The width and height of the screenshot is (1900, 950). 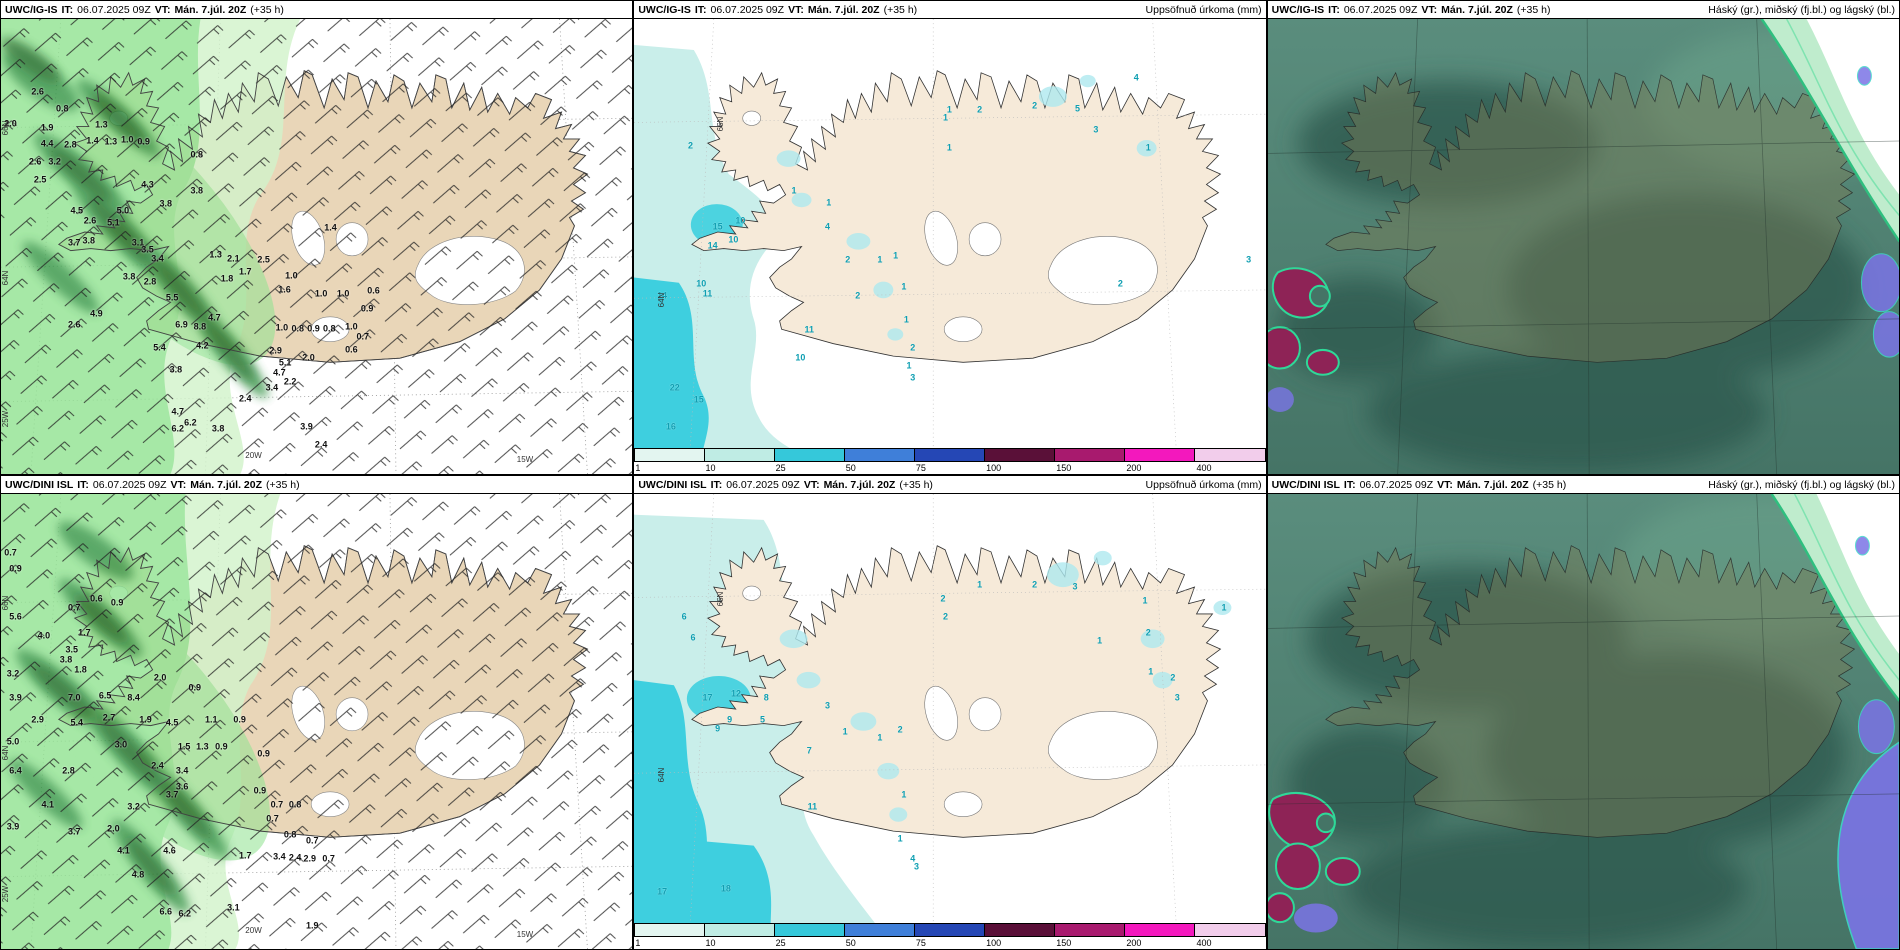 What do you see at coordinates (1314, 857) in the screenshot?
I see `high-cloud-maroon` at bounding box center [1314, 857].